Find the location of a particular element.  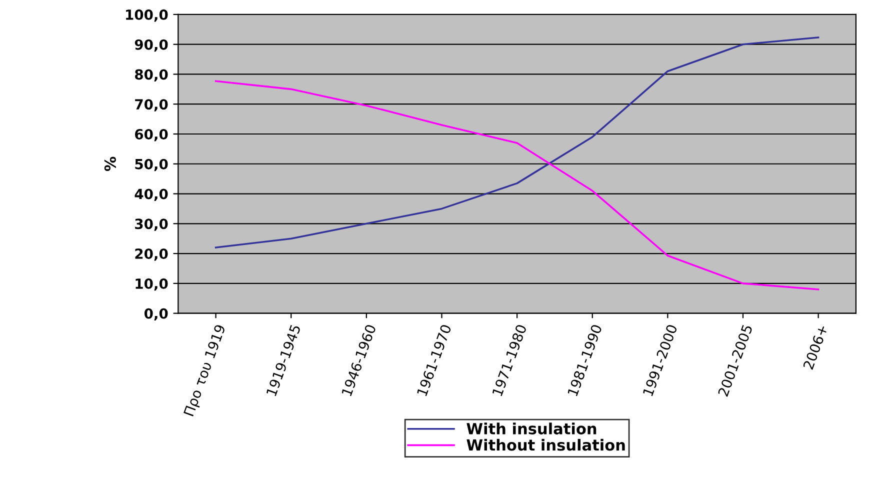

y-tick-label: 80,0 is located at coordinates (151, 75).